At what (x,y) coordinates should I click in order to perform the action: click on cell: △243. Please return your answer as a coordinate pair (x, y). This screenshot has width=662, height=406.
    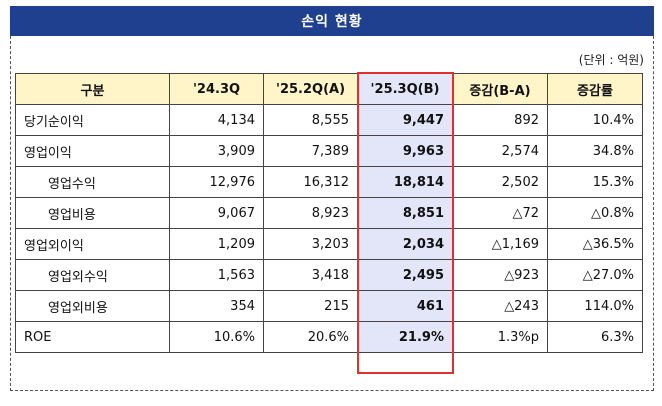
    Looking at the image, I should click on (500, 306).